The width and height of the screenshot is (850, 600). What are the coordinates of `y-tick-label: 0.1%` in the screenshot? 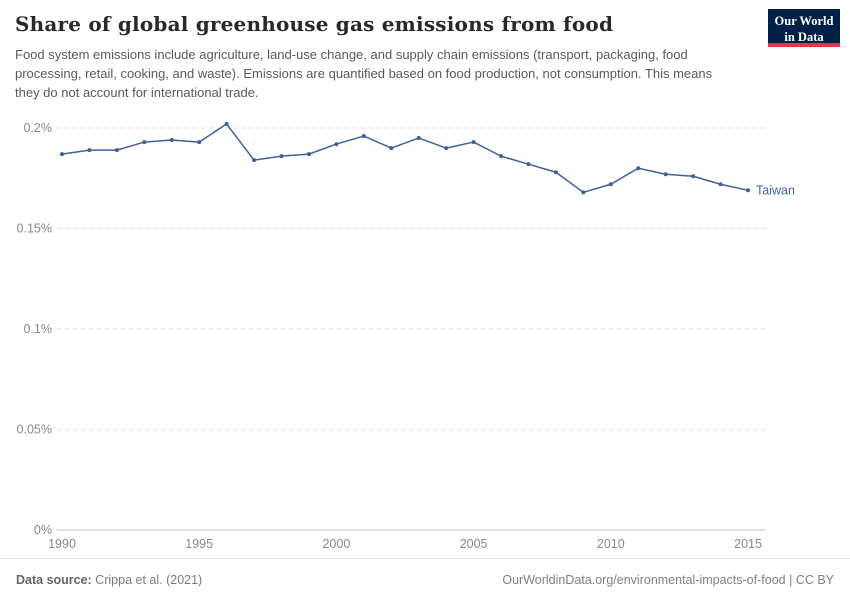 It's located at (38, 329).